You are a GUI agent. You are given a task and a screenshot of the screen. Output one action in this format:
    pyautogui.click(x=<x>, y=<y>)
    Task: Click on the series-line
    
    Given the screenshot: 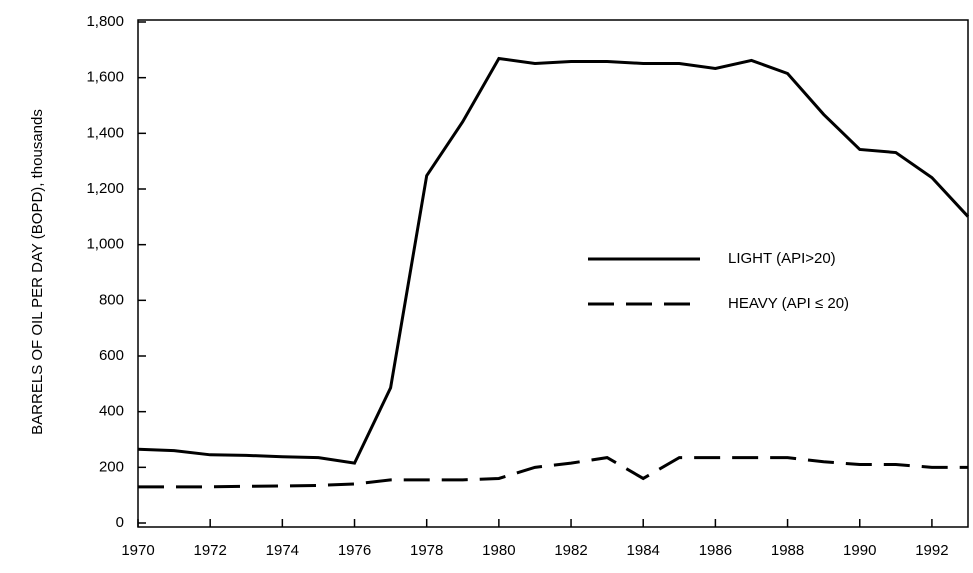 What is the action you would take?
    pyautogui.click(x=553, y=472)
    